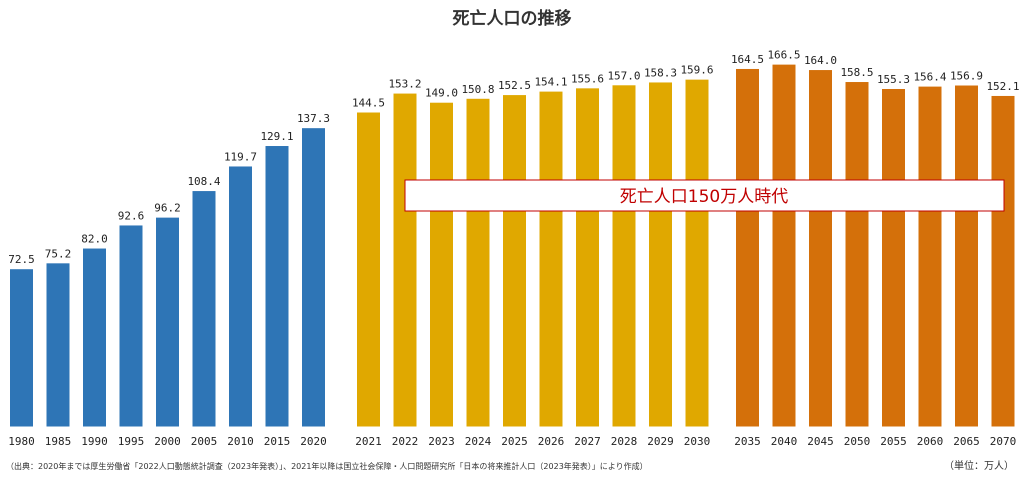  What do you see at coordinates (441, 265) in the screenshot?
I see `bar-2023` at bounding box center [441, 265].